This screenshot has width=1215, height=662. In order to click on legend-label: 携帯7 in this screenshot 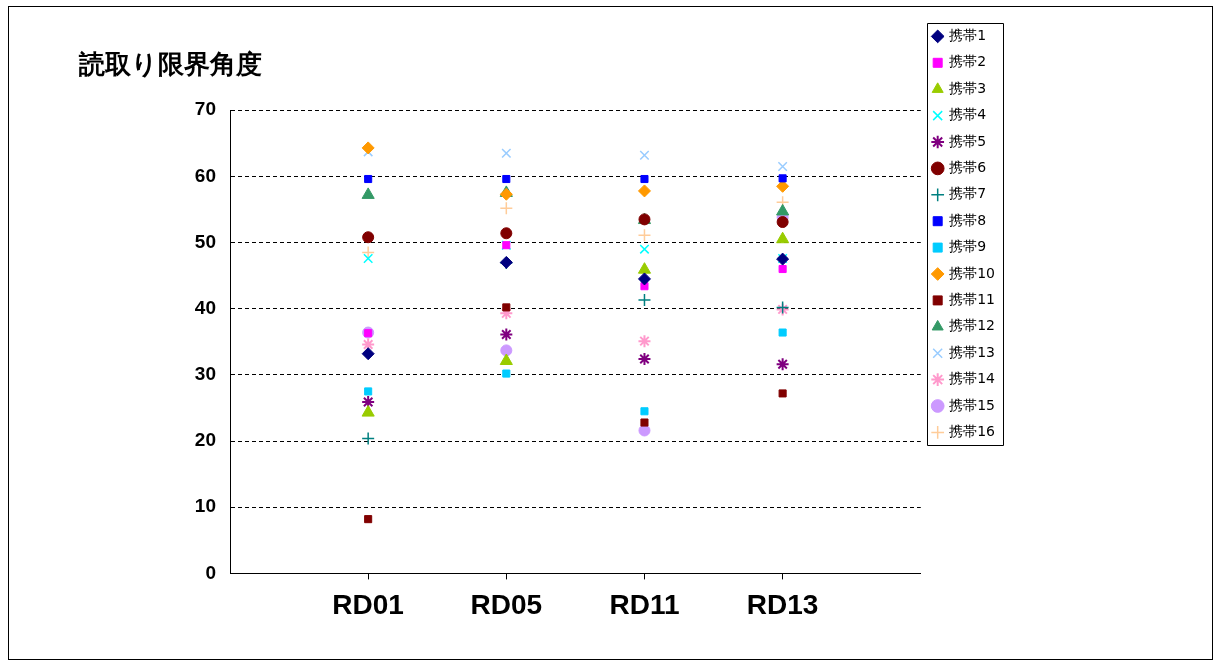, I will do `click(968, 193)`.